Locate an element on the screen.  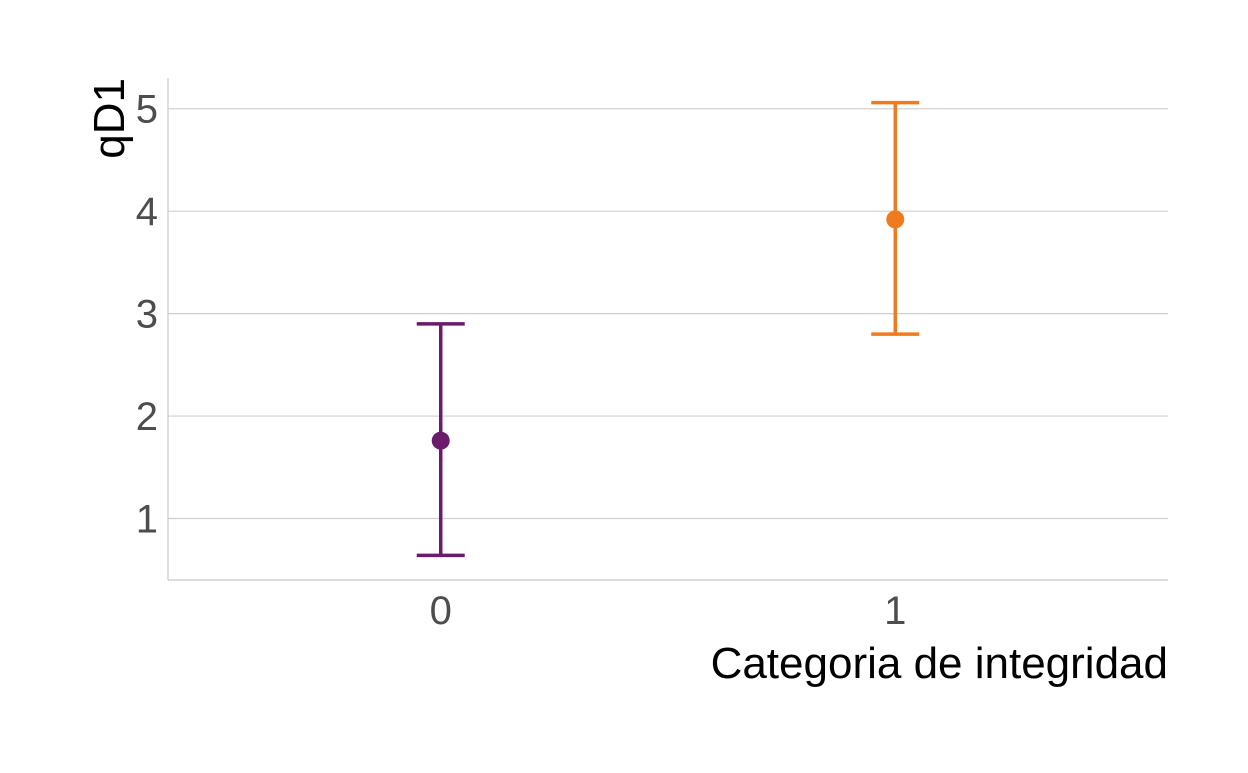
y-axis-title: qD1 is located at coordinates (109, 118).